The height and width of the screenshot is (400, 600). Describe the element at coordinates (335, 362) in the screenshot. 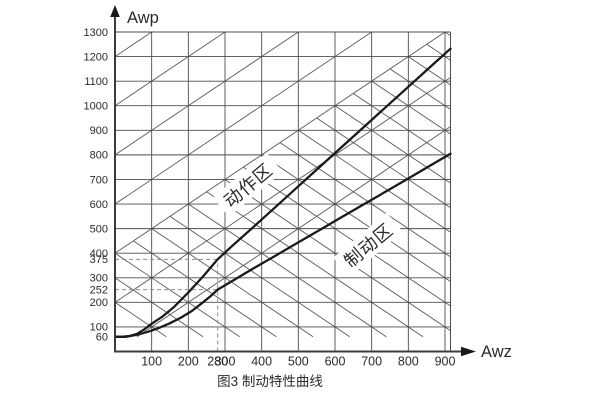

I see `x-tick-label: 600` at that location.